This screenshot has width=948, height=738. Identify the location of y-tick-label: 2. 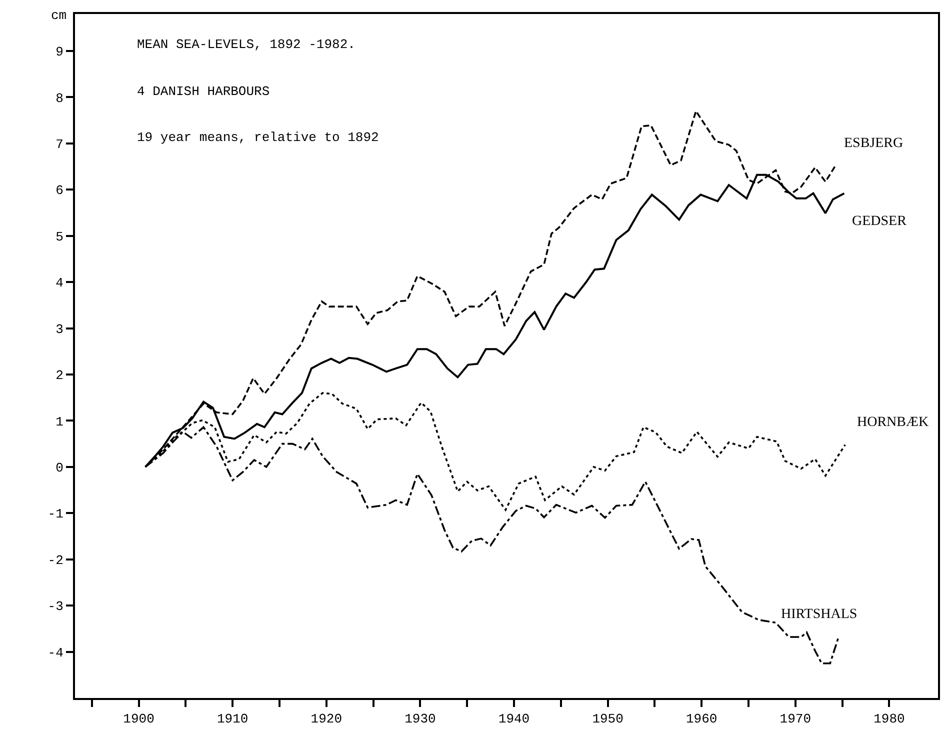
(60, 376).